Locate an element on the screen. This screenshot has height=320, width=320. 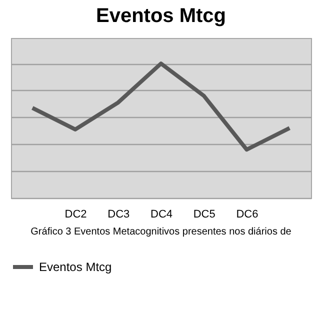
x-tick-label: DC4 is located at coordinates (161, 214).